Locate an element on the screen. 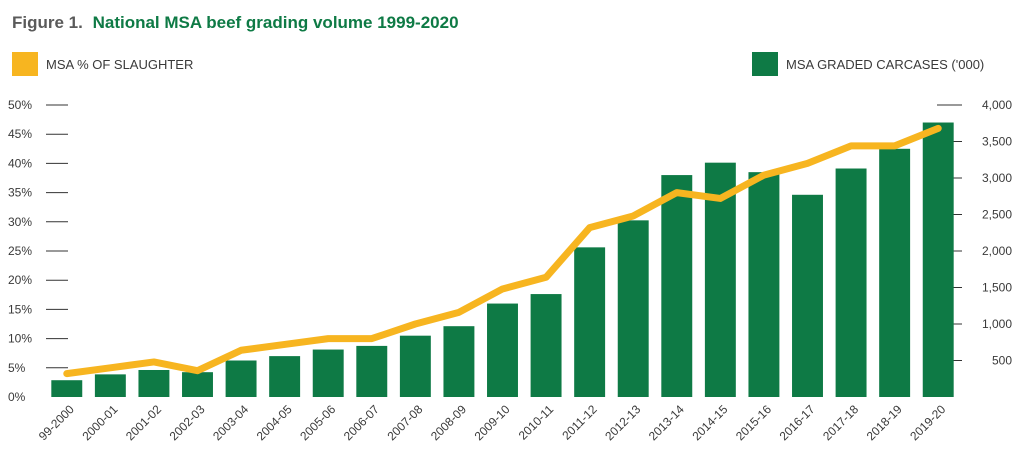 This screenshot has height=462, width=1024. x-axis-tick-label: 2010-11 is located at coordinates (536, 422).